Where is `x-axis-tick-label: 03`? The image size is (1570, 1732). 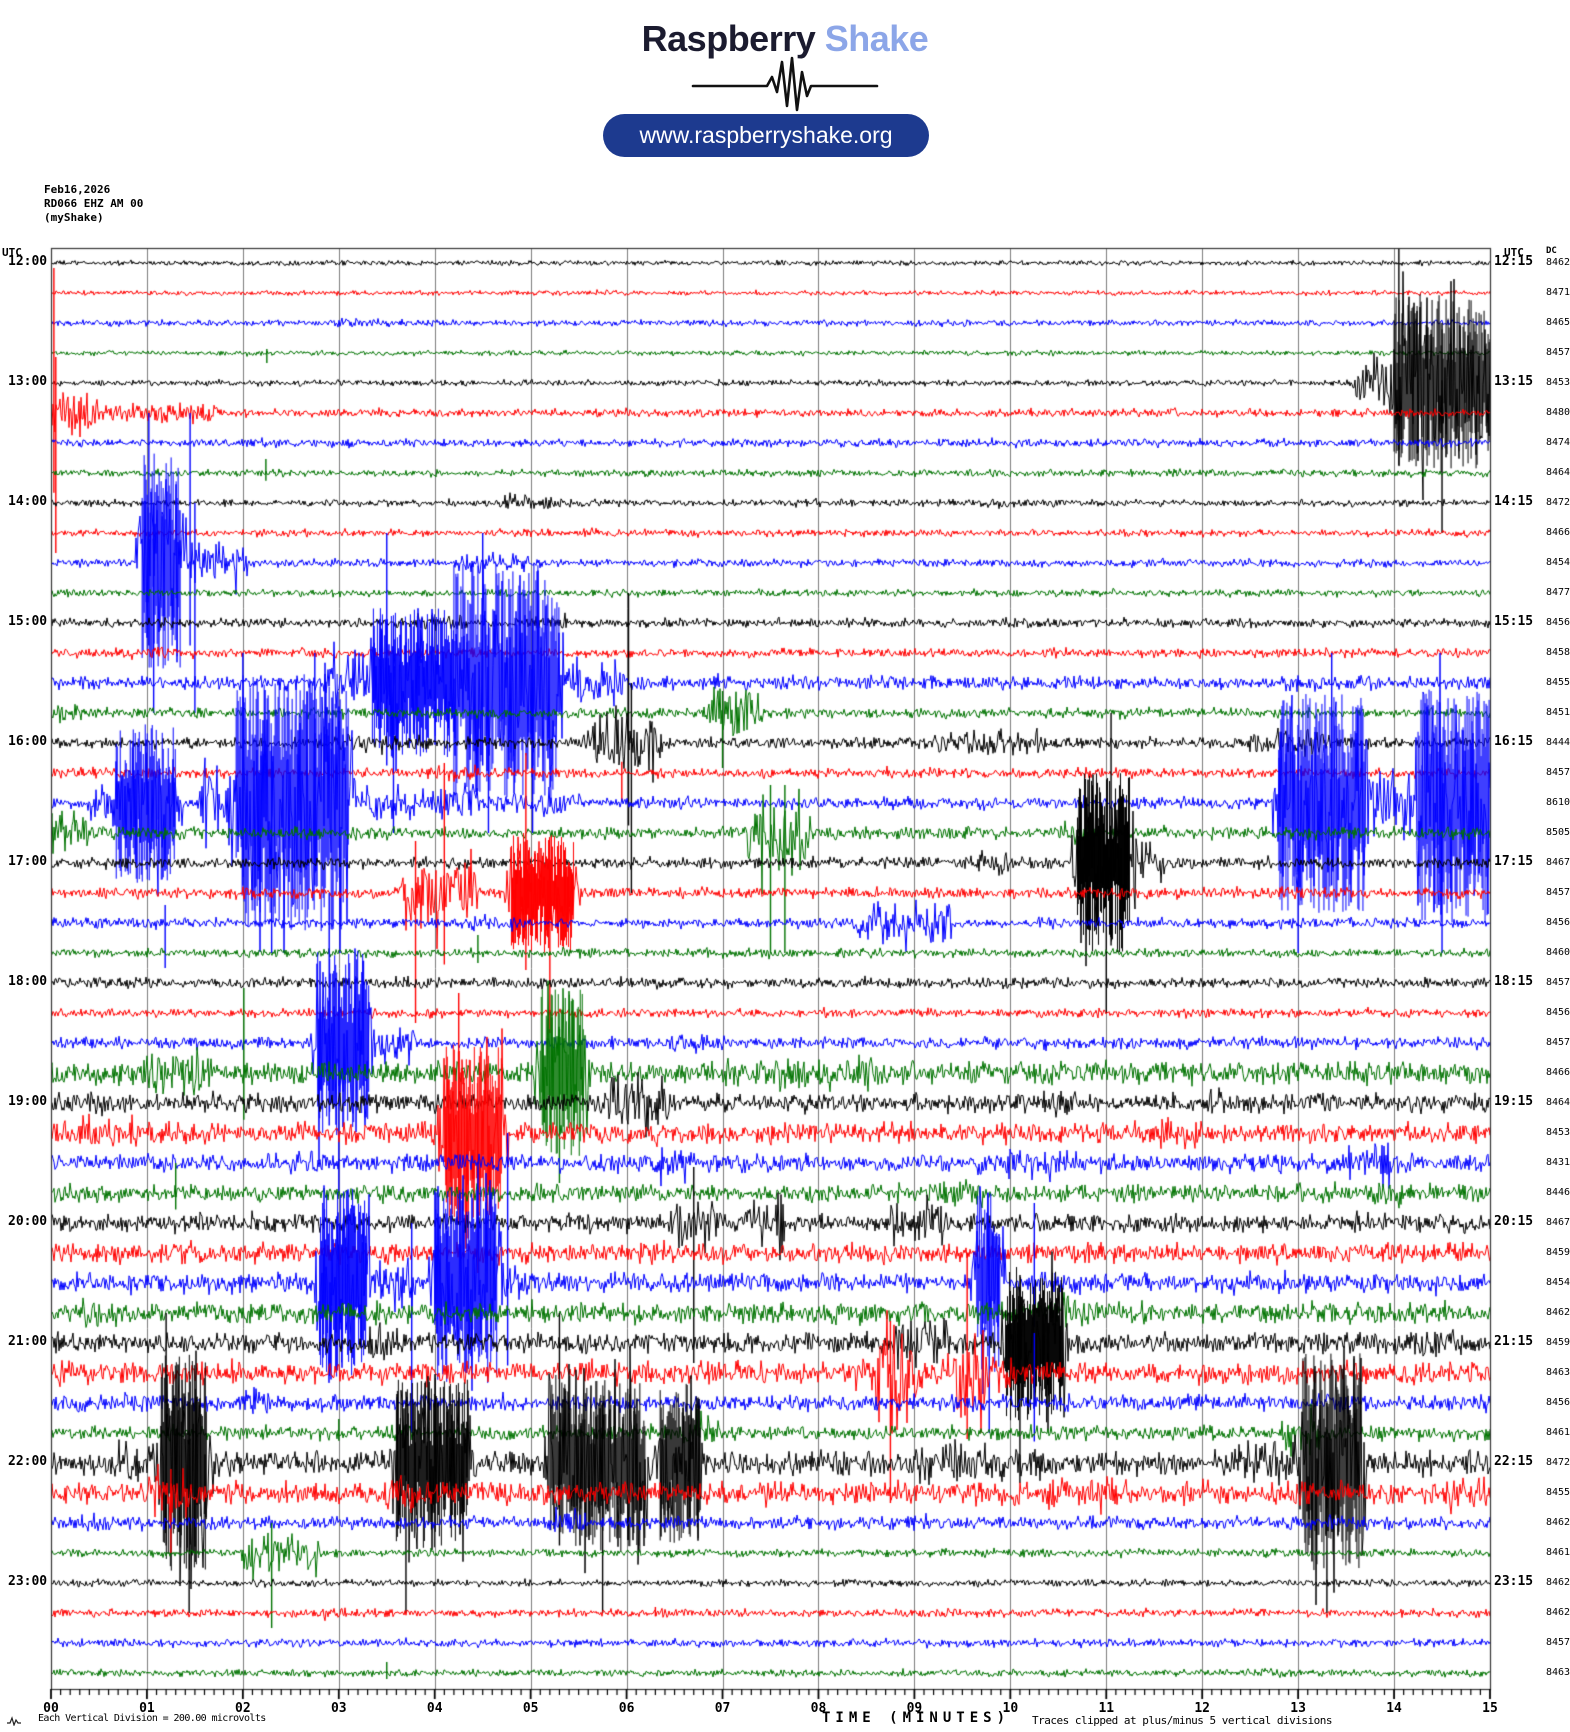
x-axis-tick-label: 03 is located at coordinates (338, 1708).